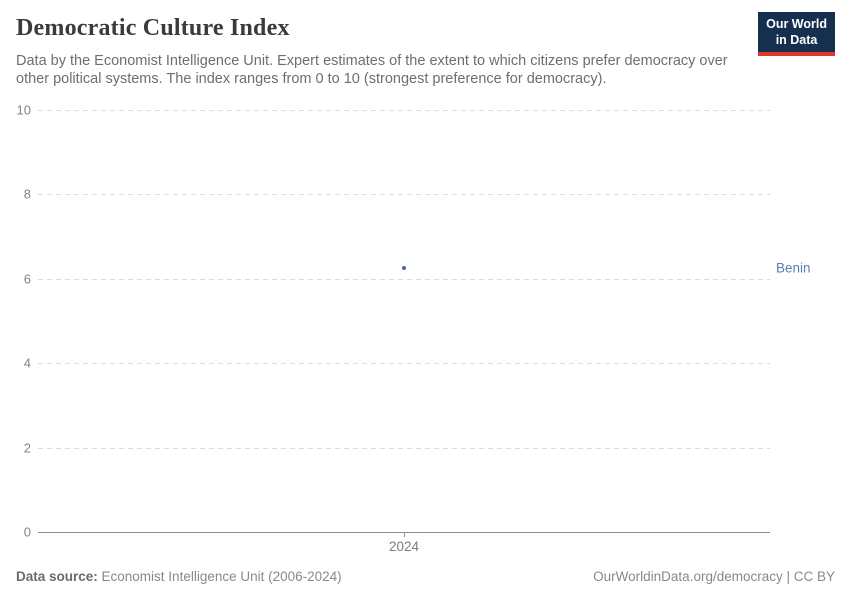 The height and width of the screenshot is (600, 850). Describe the element at coordinates (27, 363) in the screenshot. I see `y-tick-label-4: 4` at that location.